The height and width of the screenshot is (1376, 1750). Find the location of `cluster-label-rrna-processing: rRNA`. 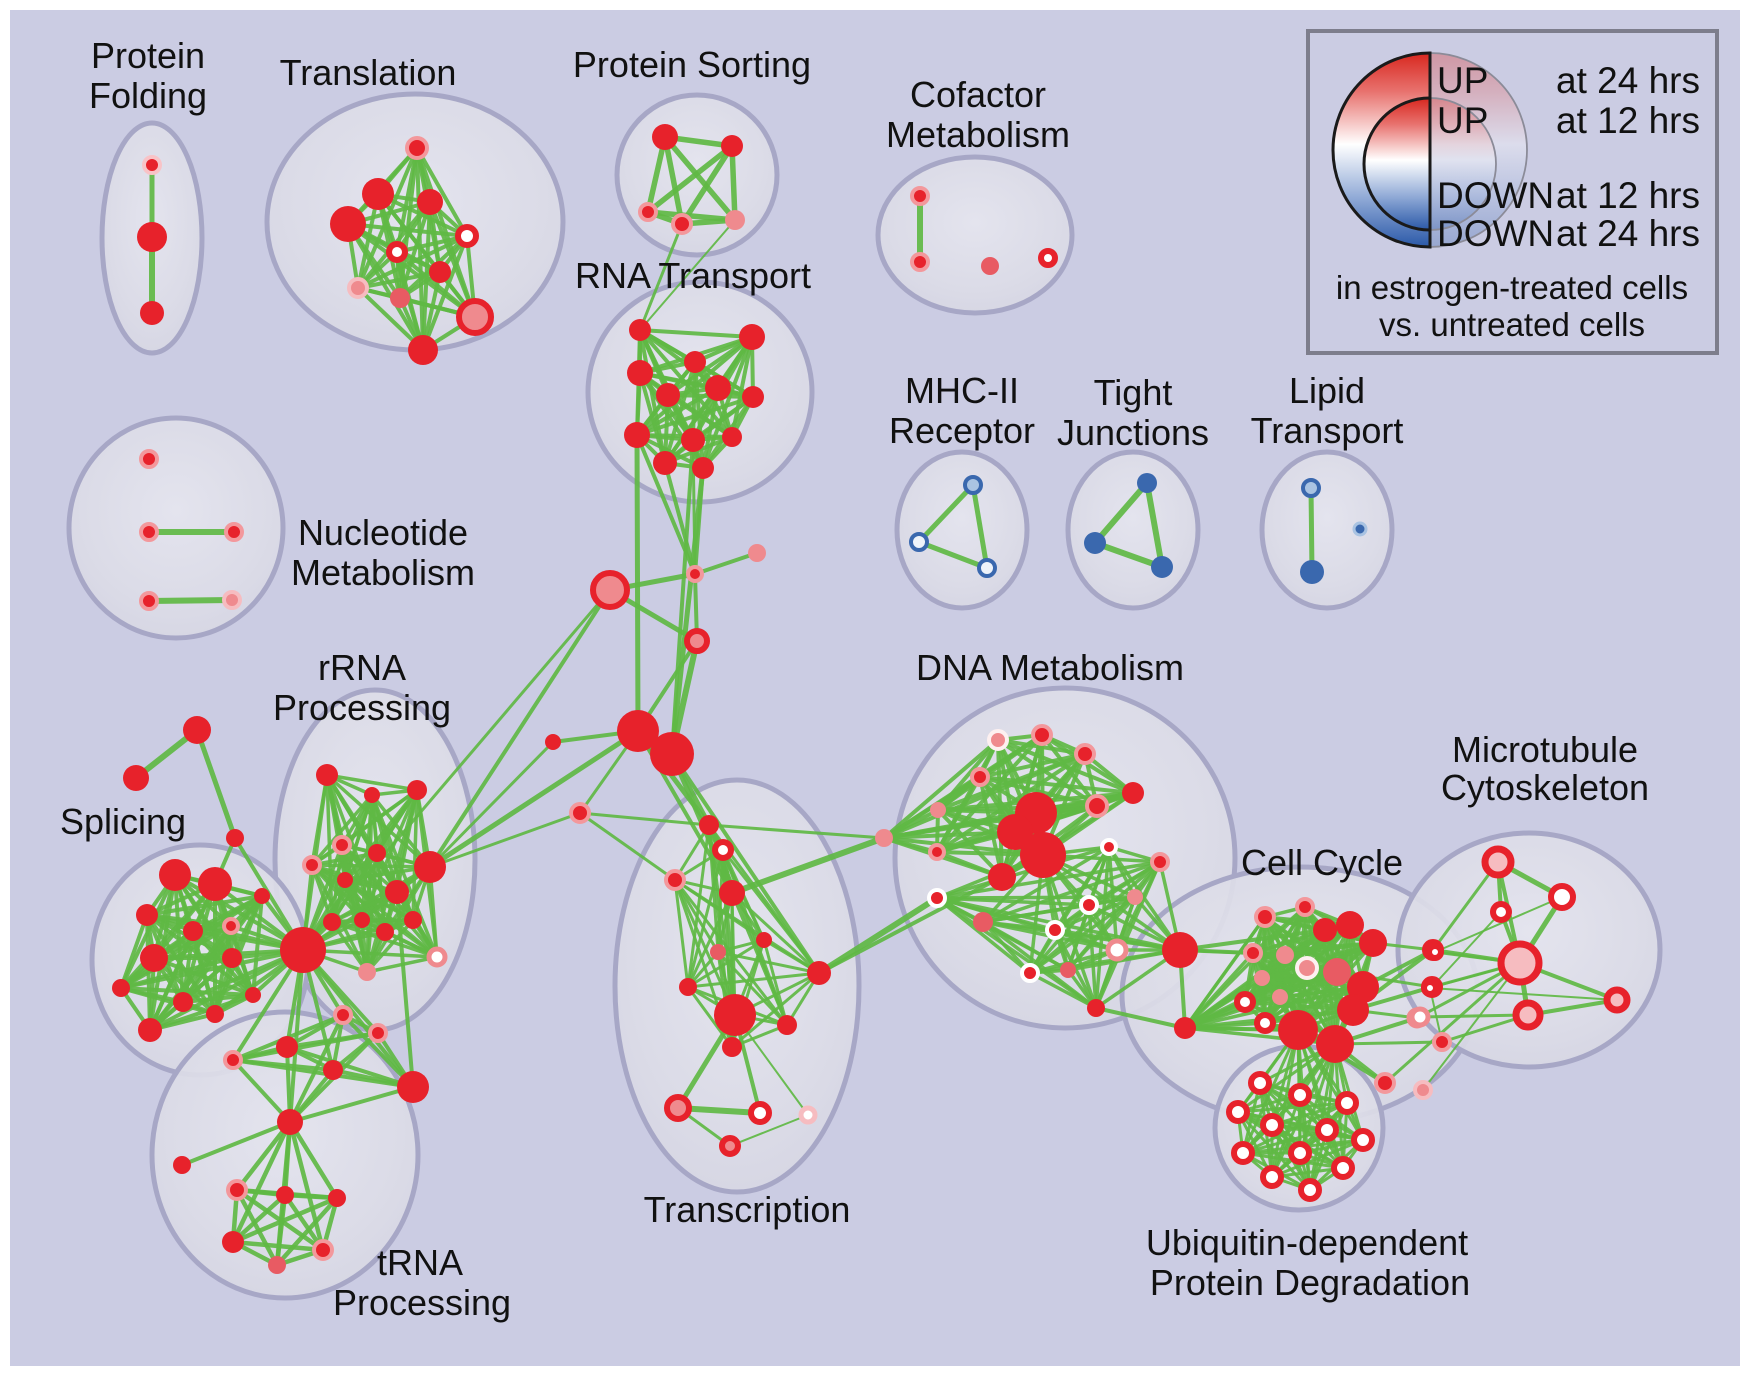

cluster-label-rrna-processing: rRNA is located at coordinates (362, 667).